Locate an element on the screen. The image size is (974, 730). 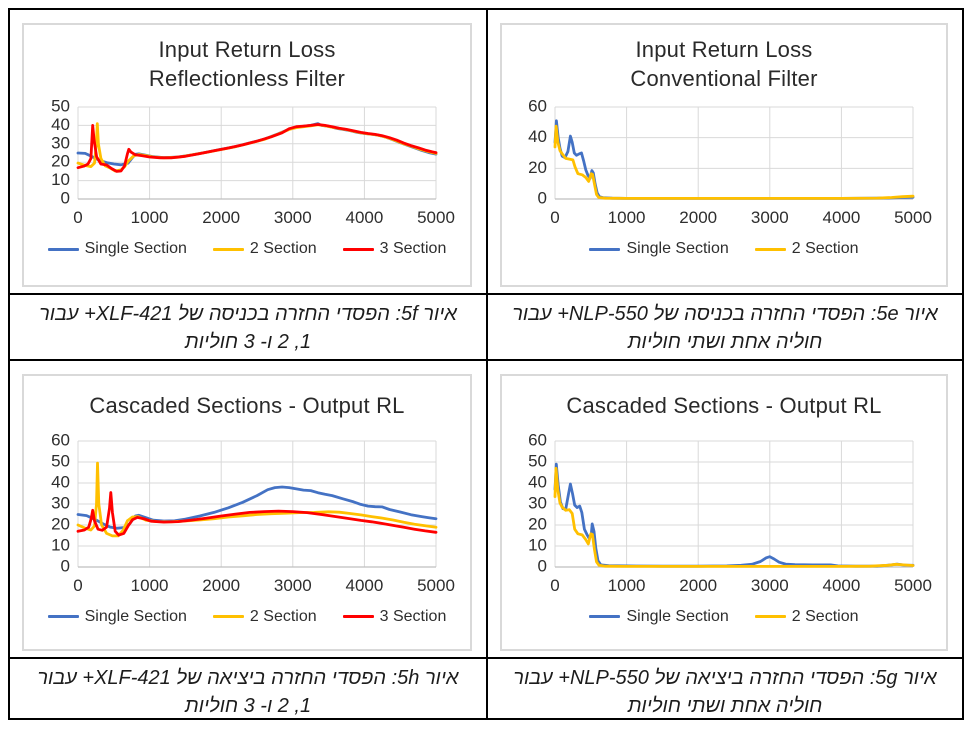
chart-title-line: Conventional Filter is located at coordinates (724, 78).